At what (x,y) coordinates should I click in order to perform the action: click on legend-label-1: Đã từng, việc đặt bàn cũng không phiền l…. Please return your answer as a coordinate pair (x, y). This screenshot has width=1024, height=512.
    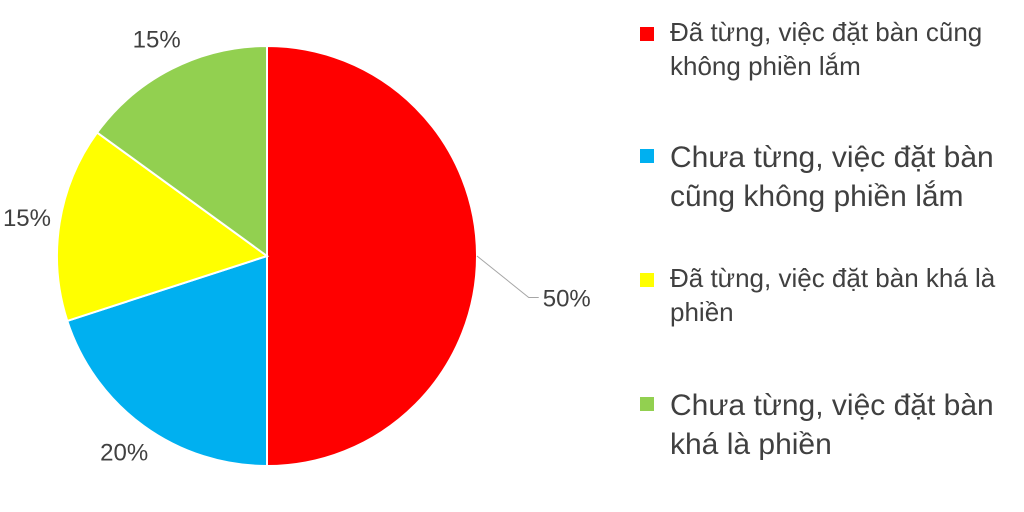
    Looking at the image, I should click on (826, 49).